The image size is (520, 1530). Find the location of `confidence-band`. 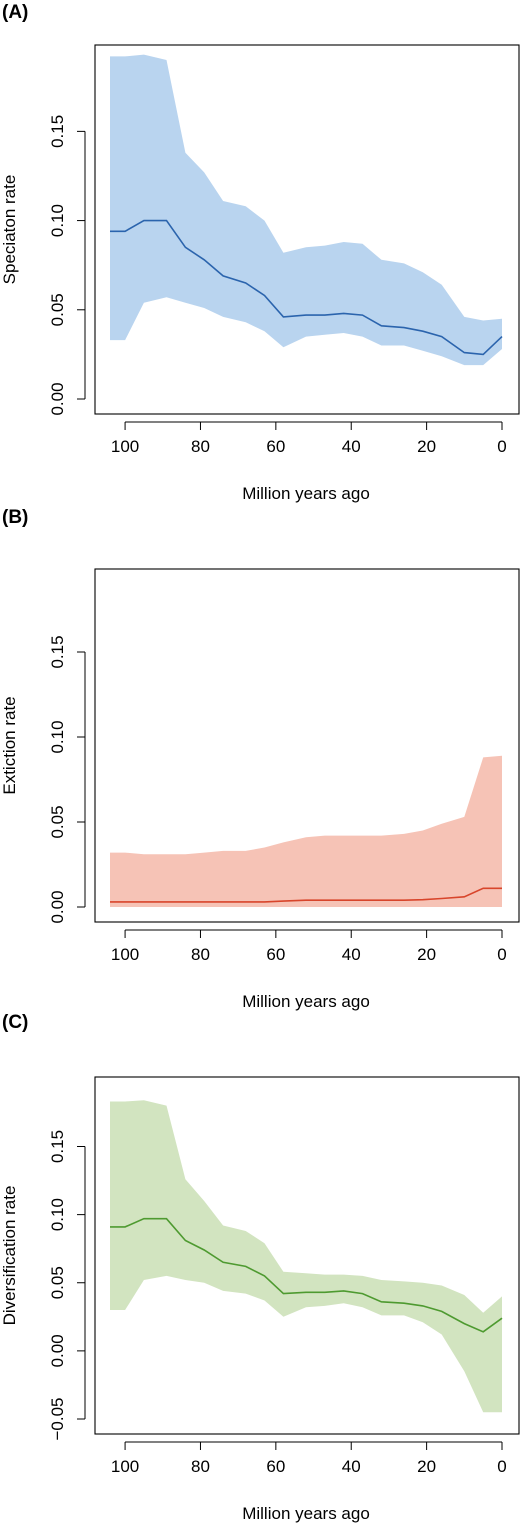

confidence-band is located at coordinates (306, 831).